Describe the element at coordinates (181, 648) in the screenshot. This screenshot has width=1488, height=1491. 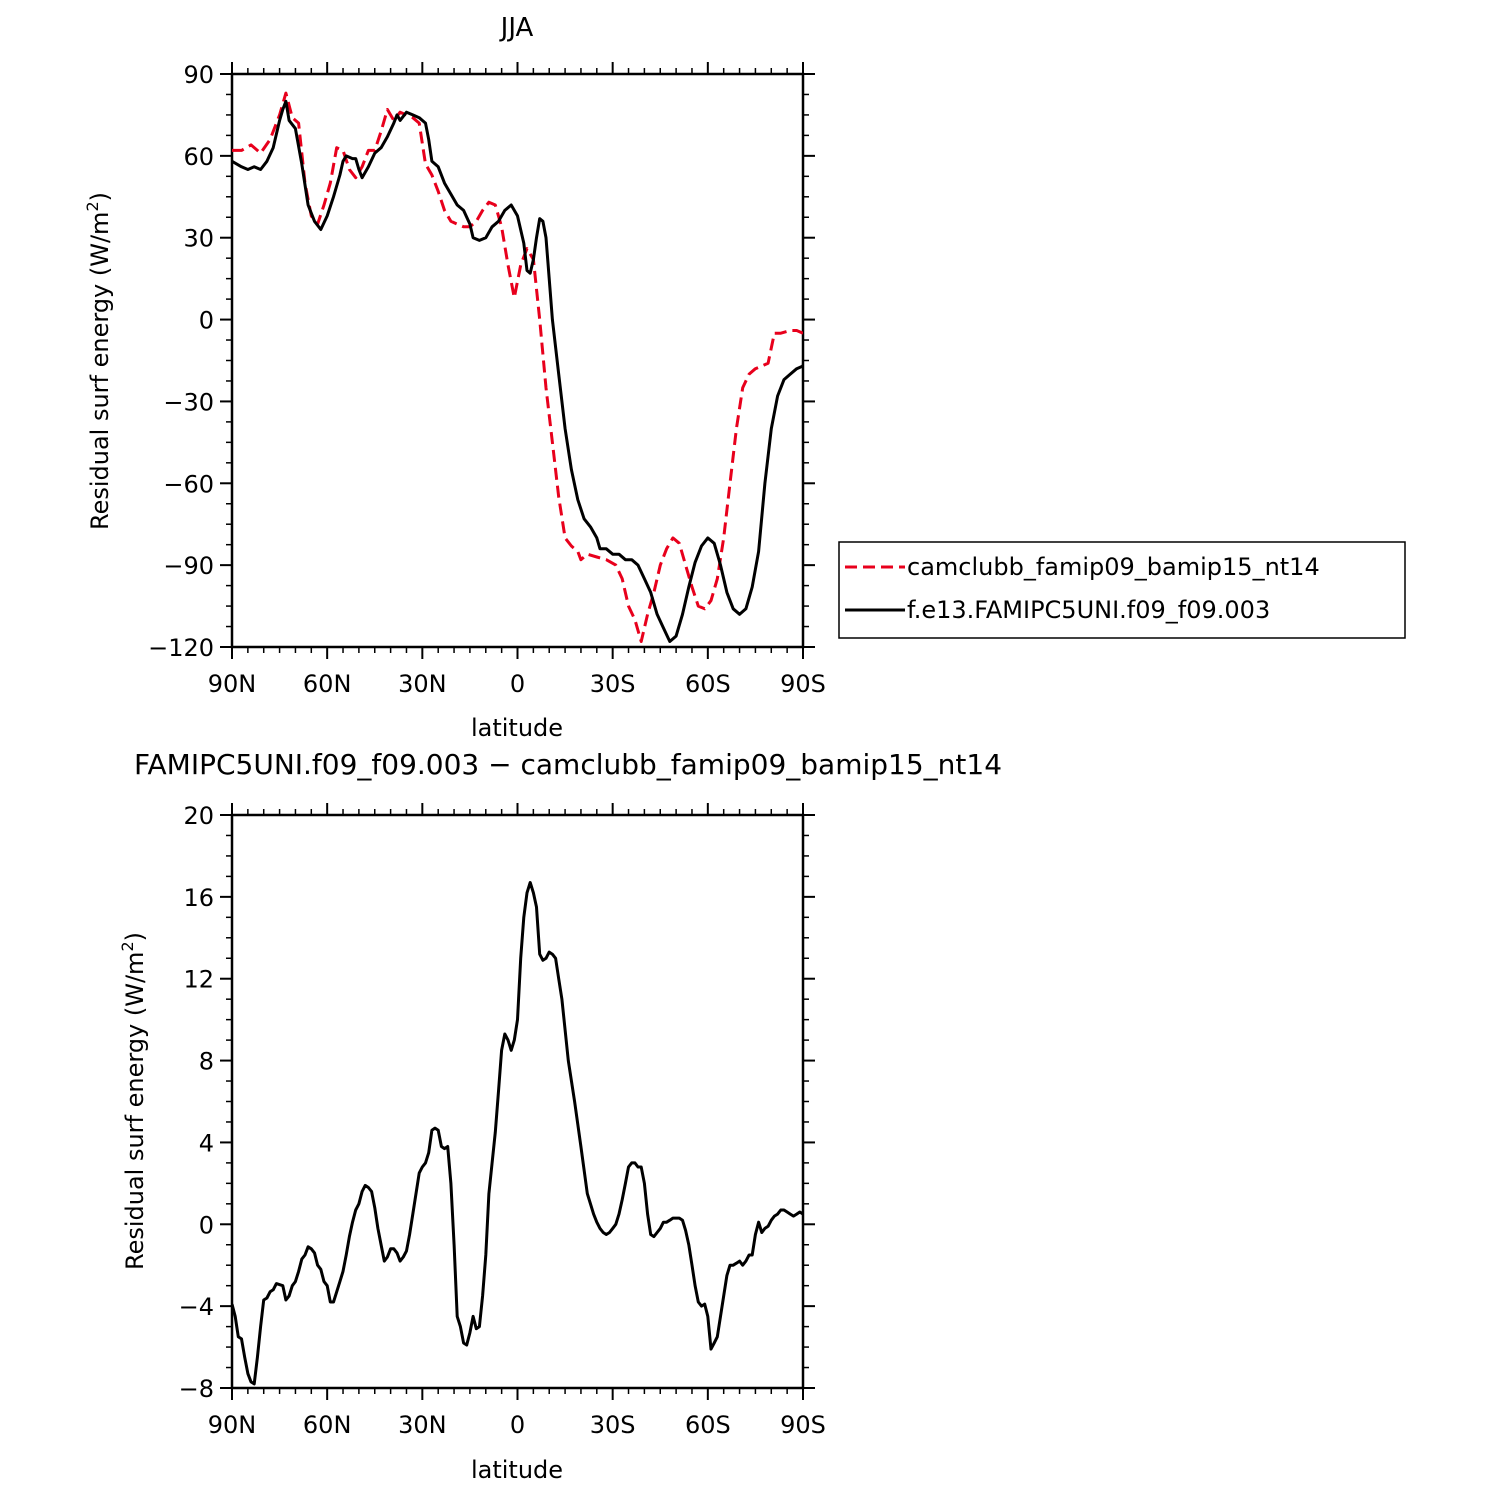
I see `top-y-tick-label: −120` at that location.